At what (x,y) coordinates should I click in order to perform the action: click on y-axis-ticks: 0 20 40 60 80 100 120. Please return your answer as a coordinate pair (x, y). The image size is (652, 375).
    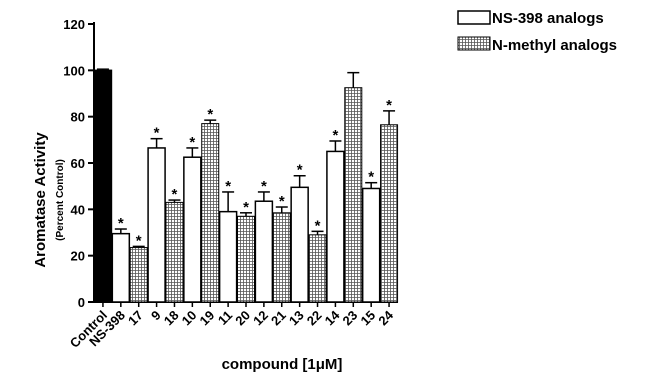
    Looking at the image, I should click on (78, 163).